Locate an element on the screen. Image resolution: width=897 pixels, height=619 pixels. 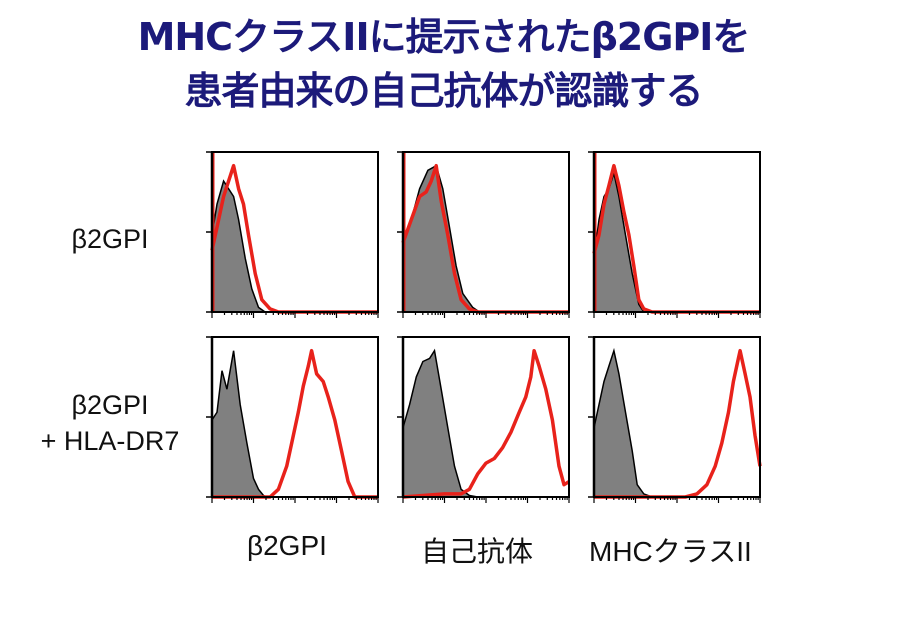
histogram-r1-c1 is located at coordinates (294, 234).